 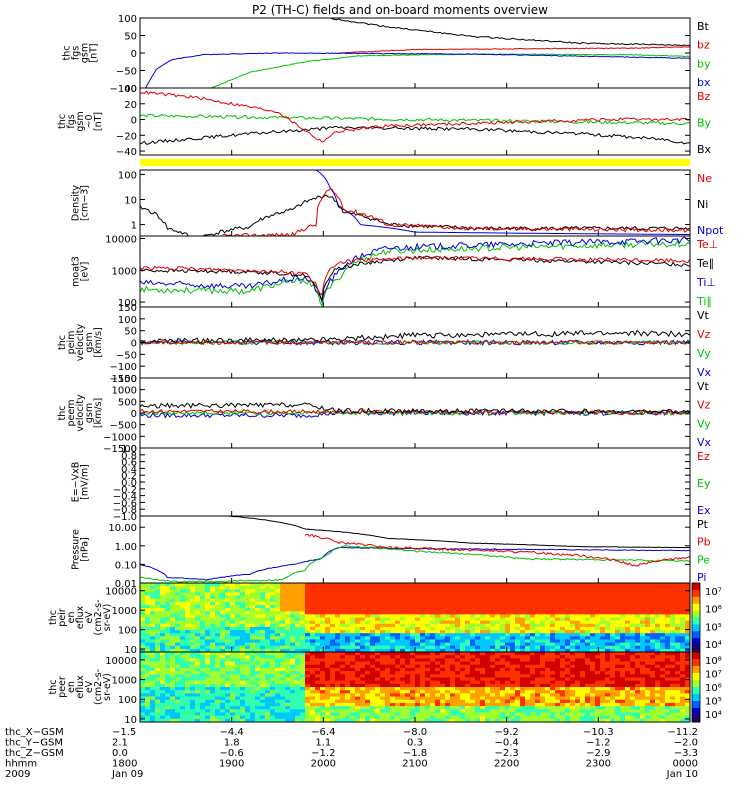 What do you see at coordinates (415, 687) in the screenshot?
I see `spectrogram` at bounding box center [415, 687].